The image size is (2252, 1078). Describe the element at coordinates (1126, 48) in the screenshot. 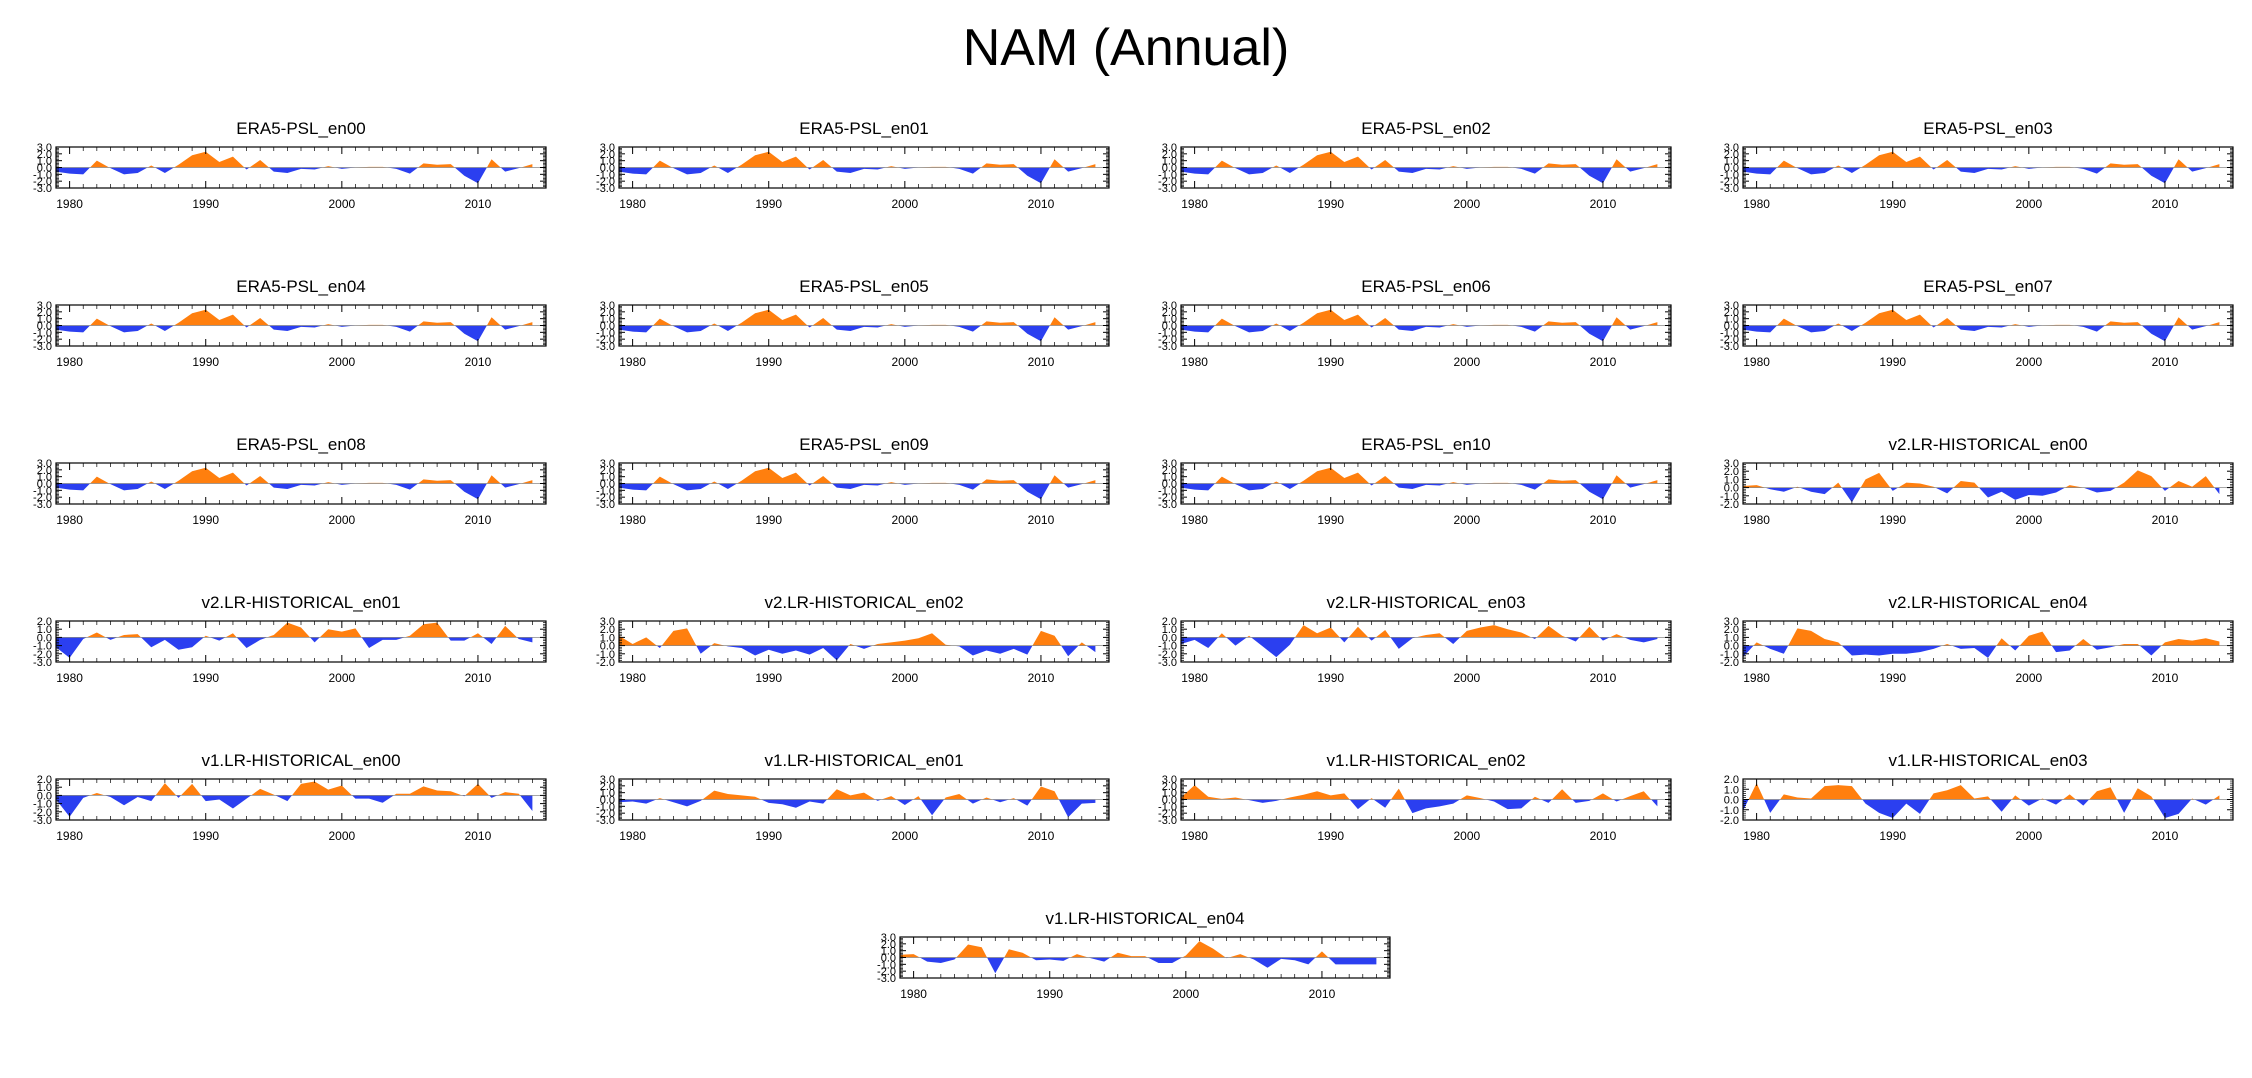

I see `figure-title: NAM (Annual)` at that location.